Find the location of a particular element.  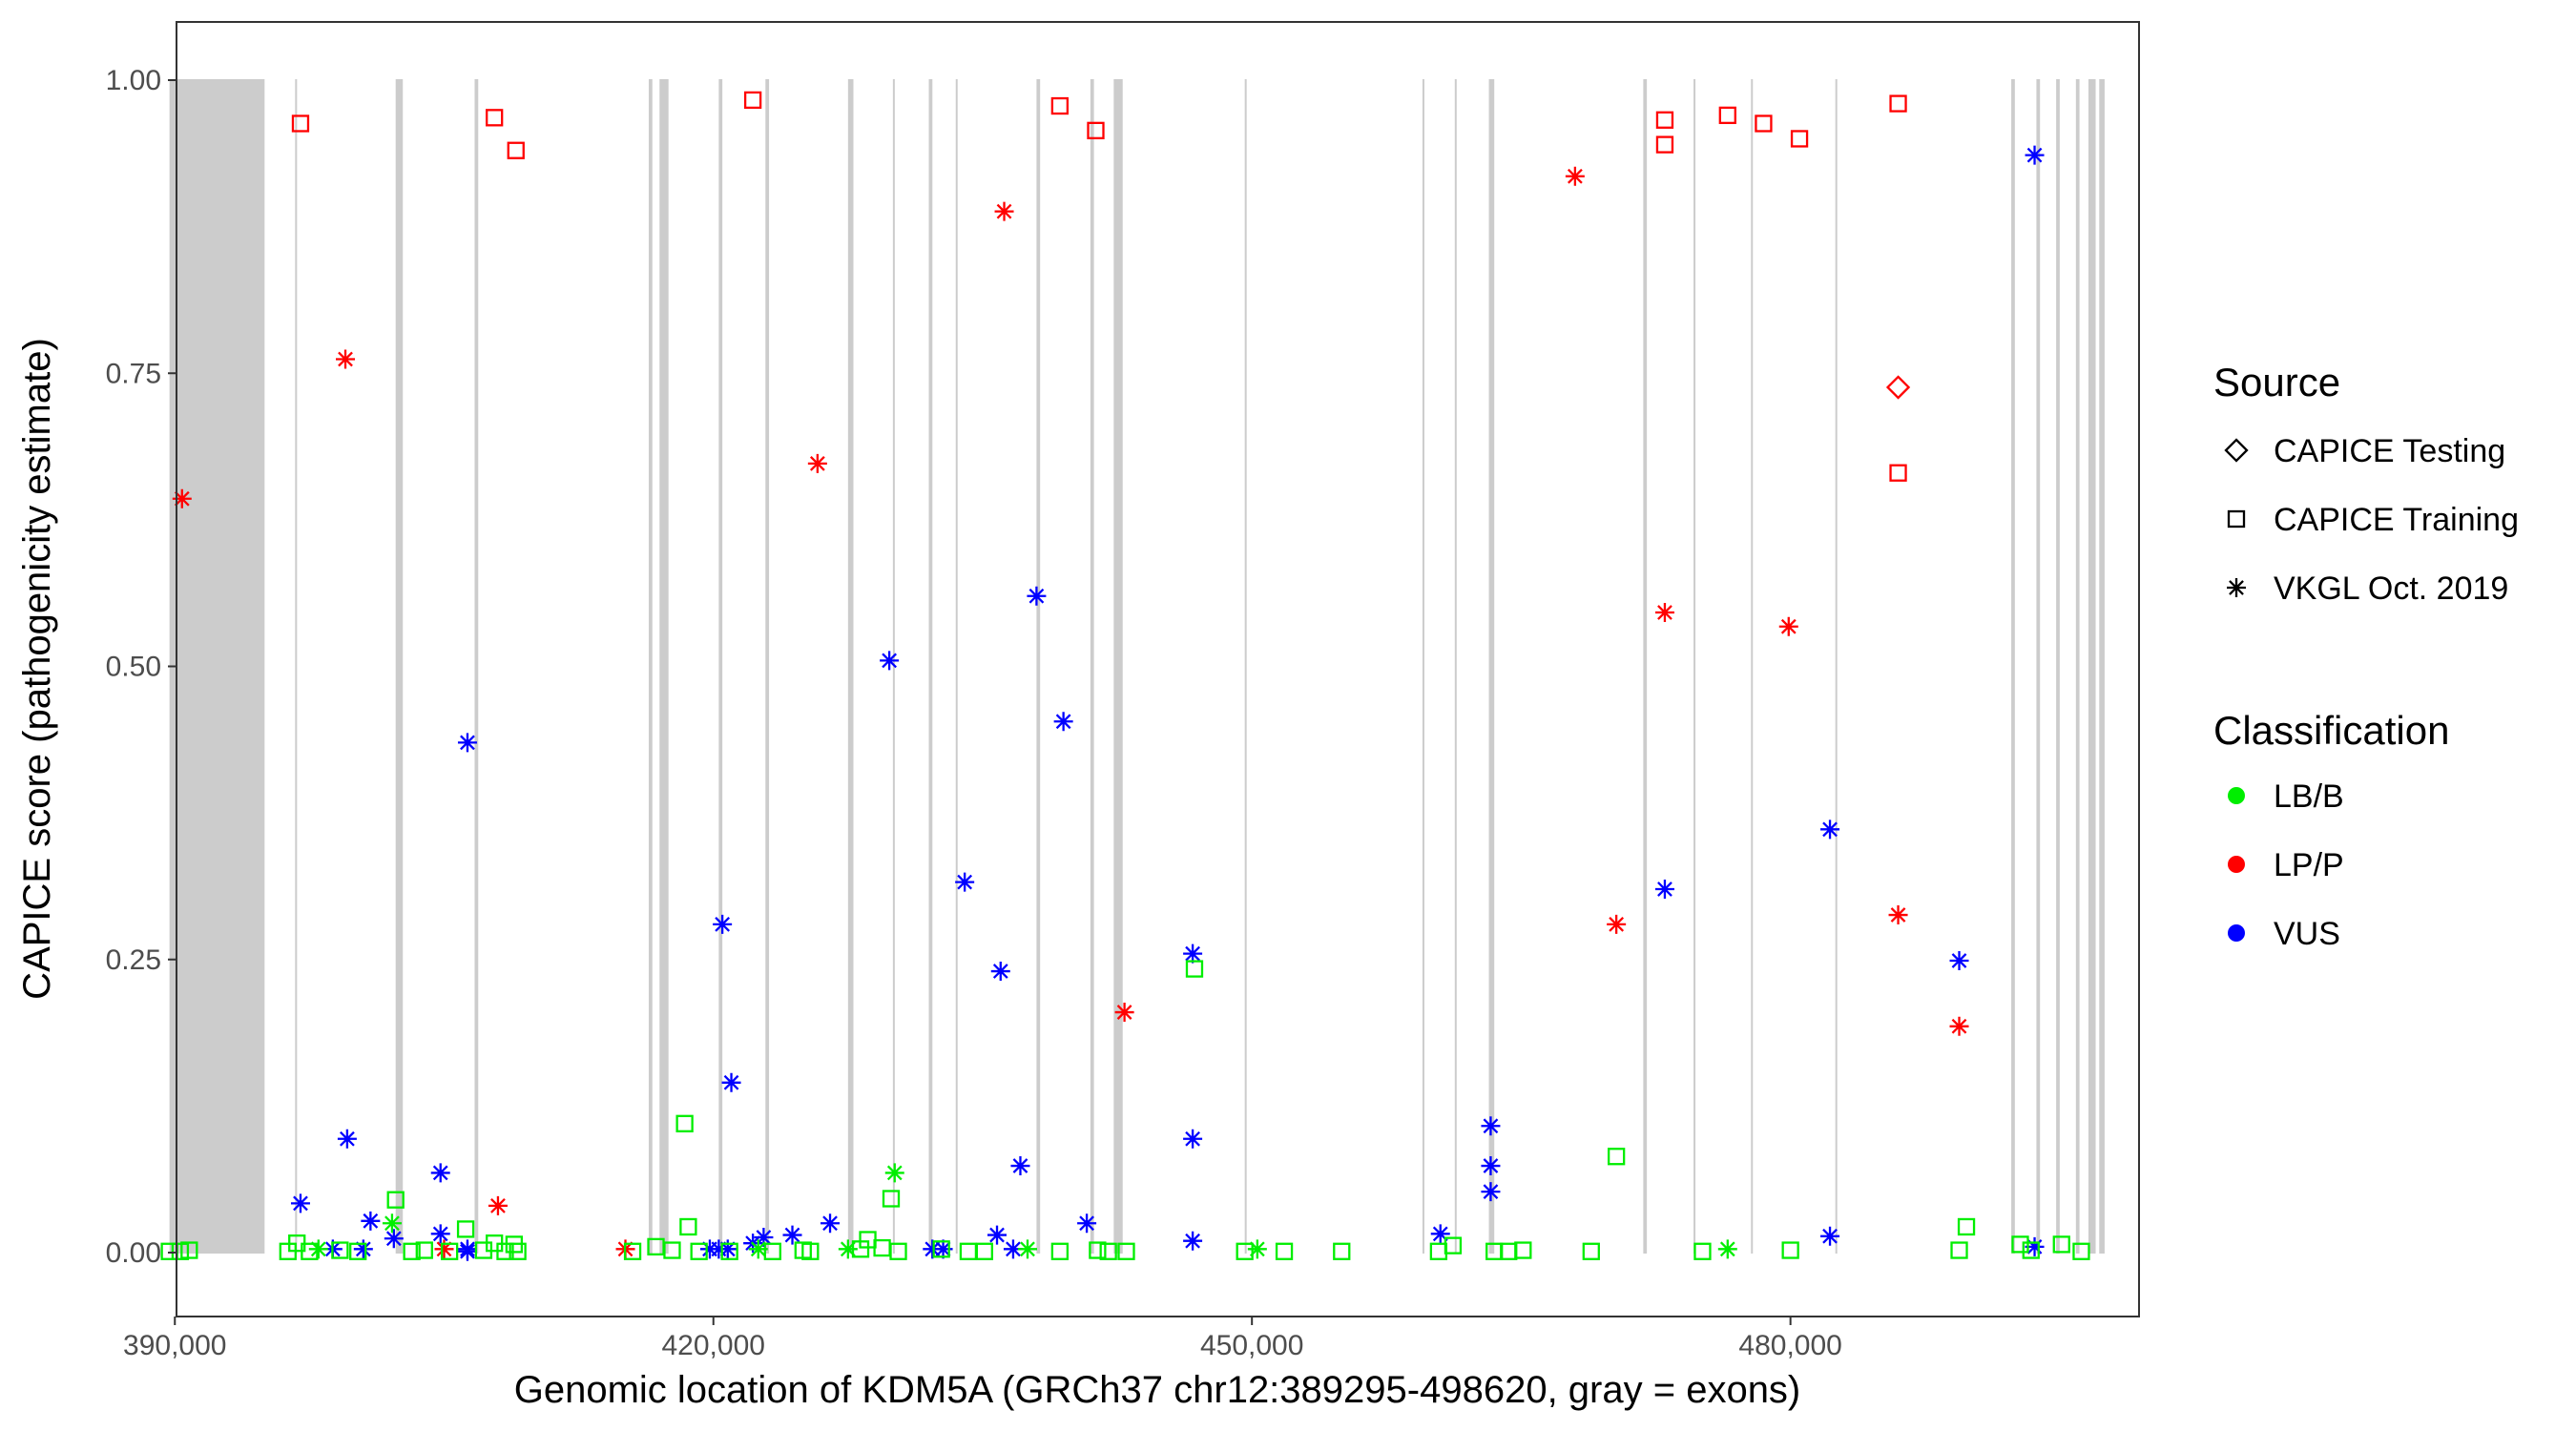

series-capice-testing-lp-p is located at coordinates (1898, 388).